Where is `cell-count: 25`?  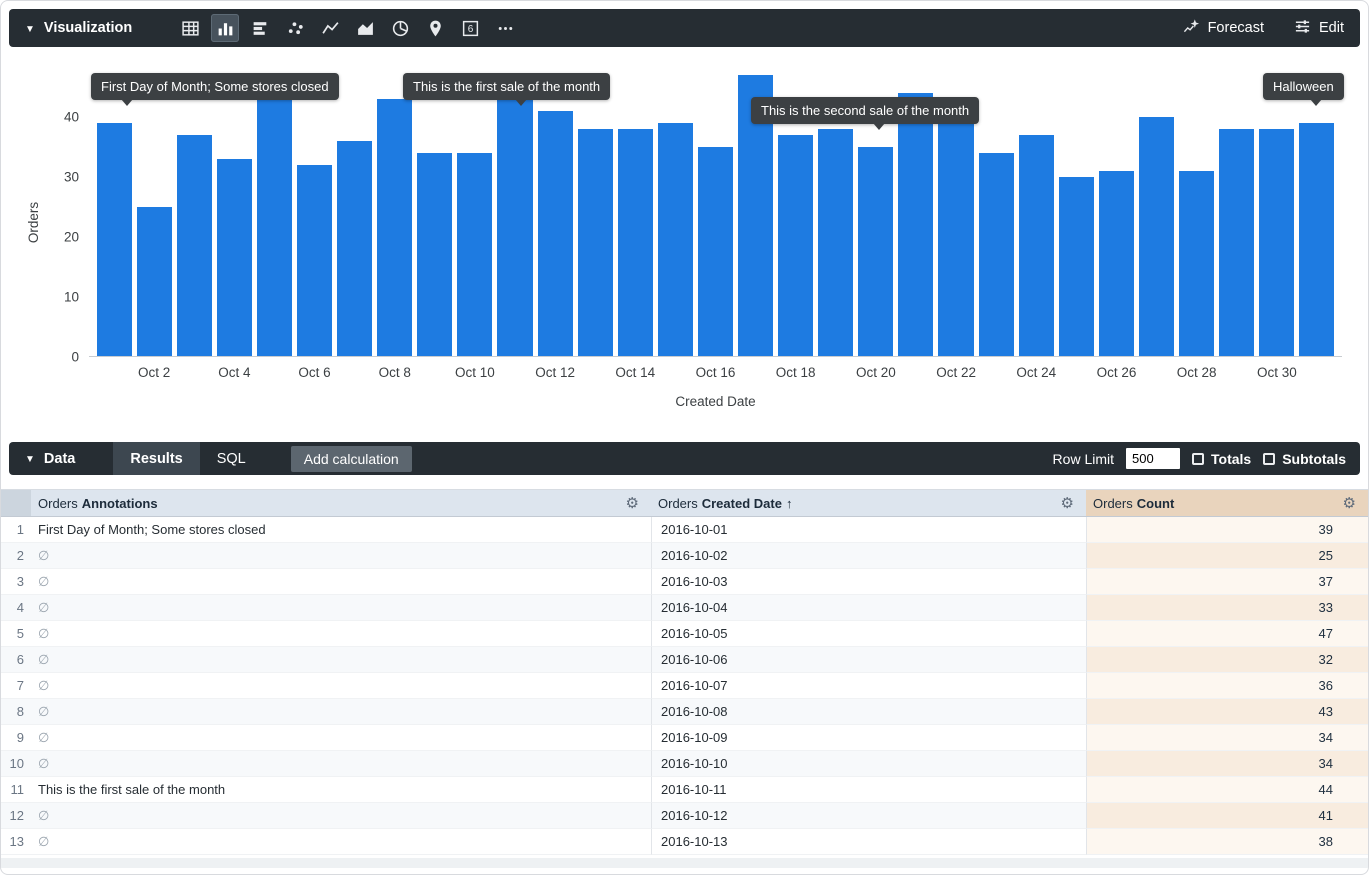 cell-count: 25 is located at coordinates (1227, 556).